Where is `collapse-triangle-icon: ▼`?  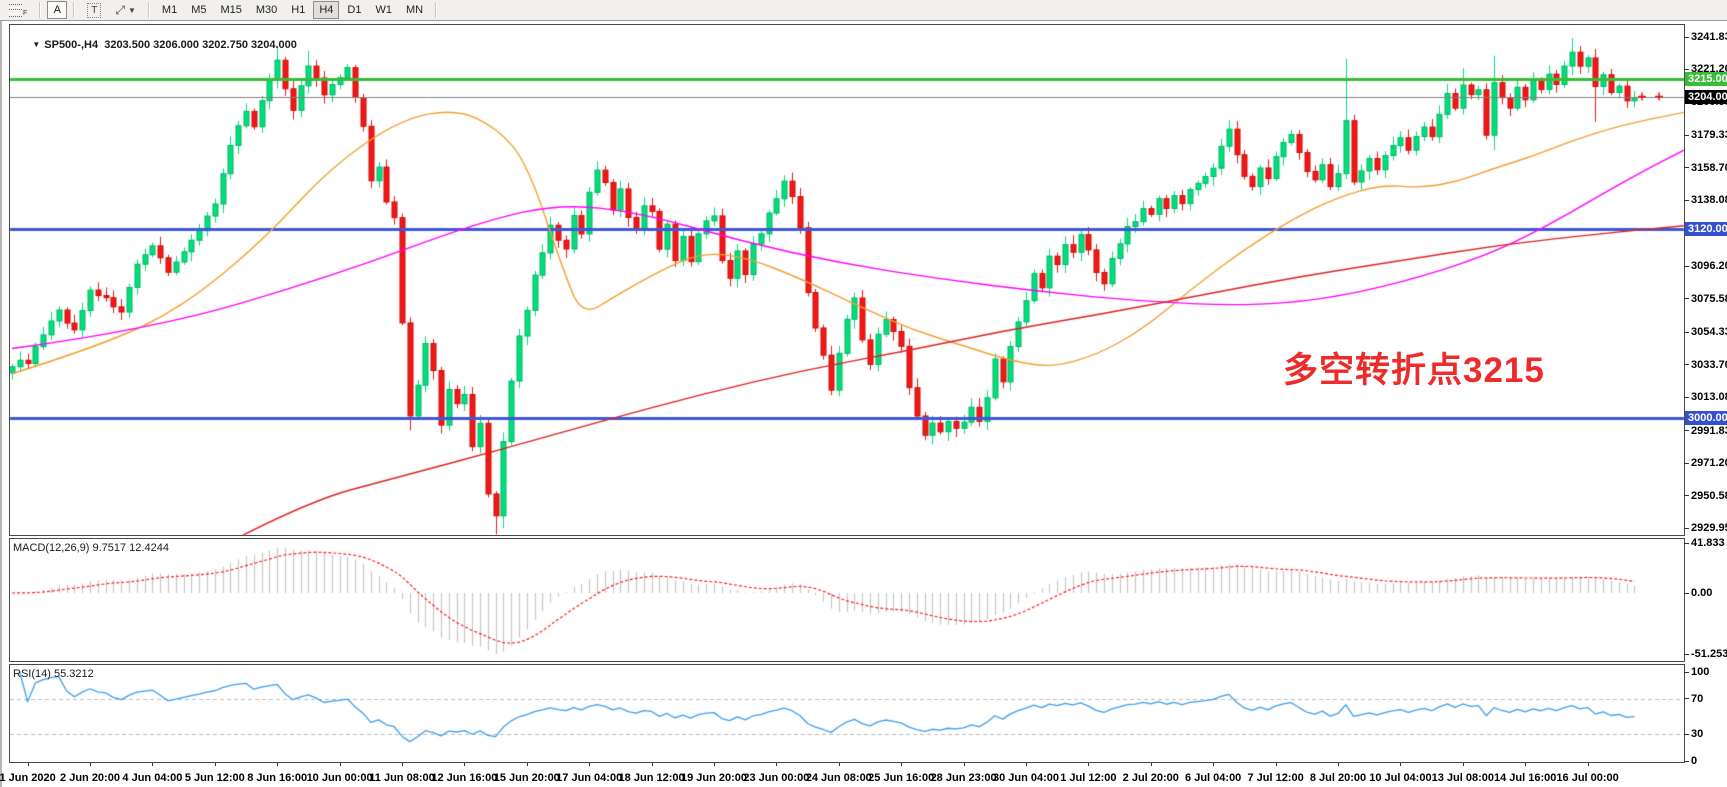 collapse-triangle-icon: ▼ is located at coordinates (36, 44).